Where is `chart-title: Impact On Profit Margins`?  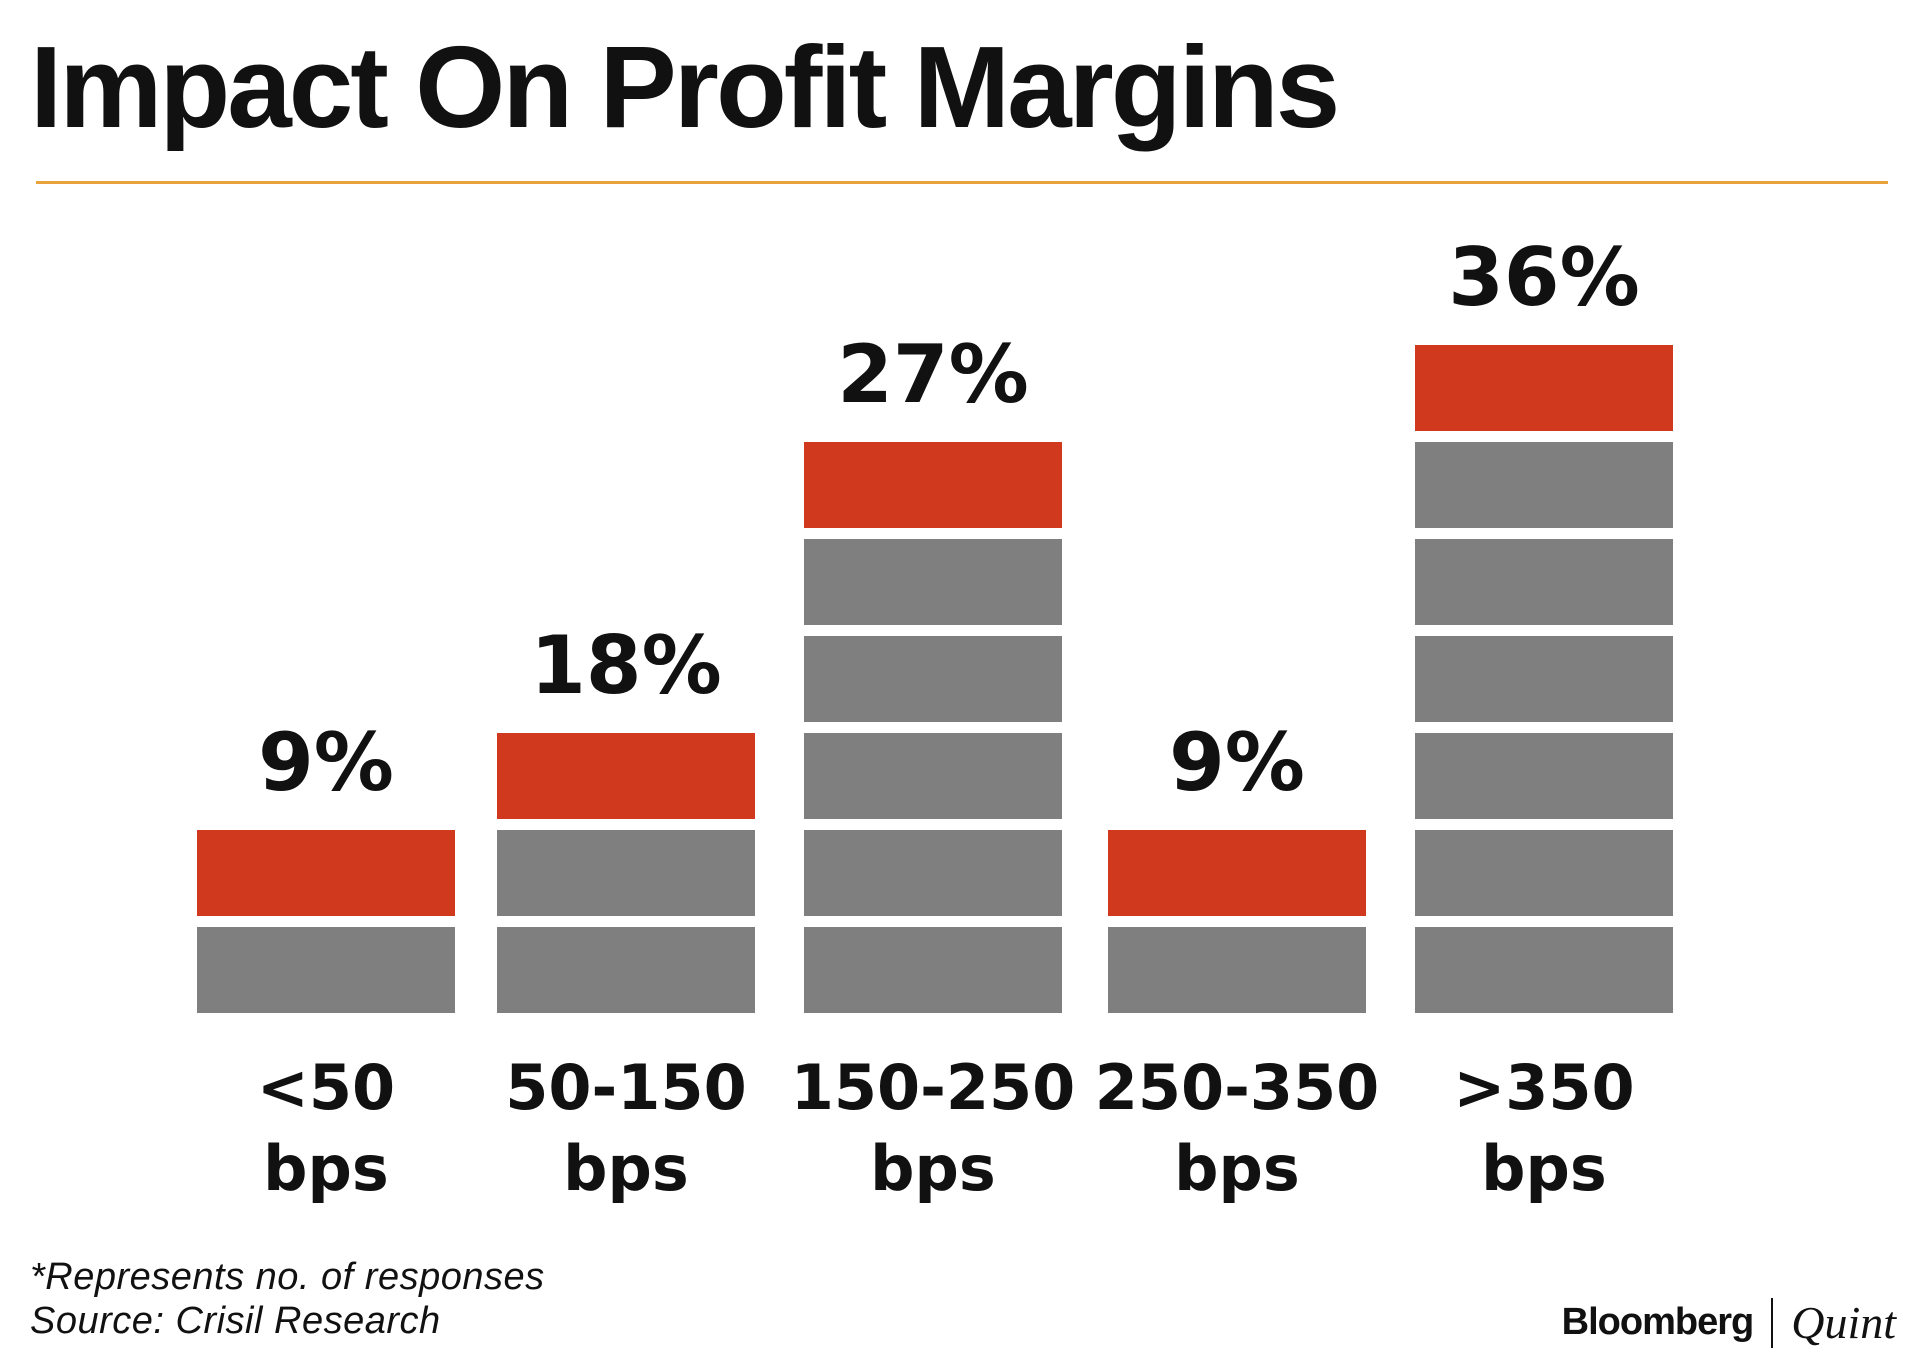
chart-title: Impact On Profit Margins is located at coordinates (685, 87).